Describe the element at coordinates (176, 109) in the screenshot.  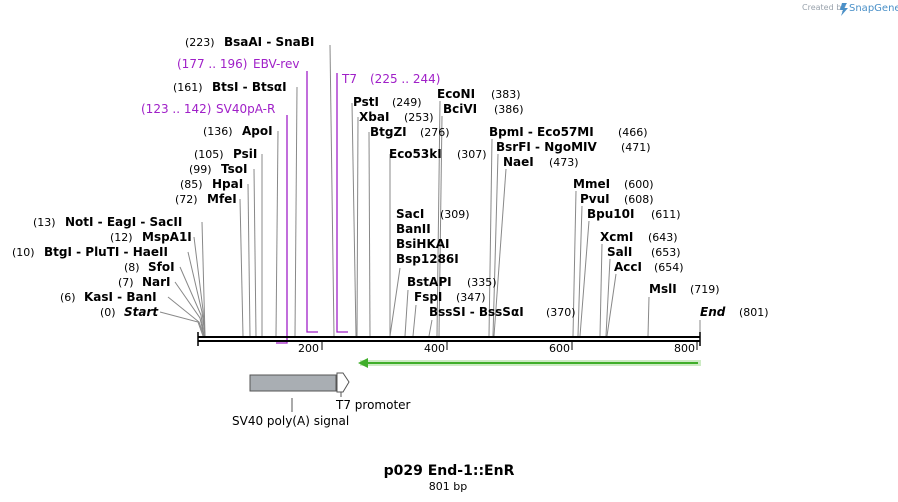
I see `primer-range: (123 .. 142)` at that location.